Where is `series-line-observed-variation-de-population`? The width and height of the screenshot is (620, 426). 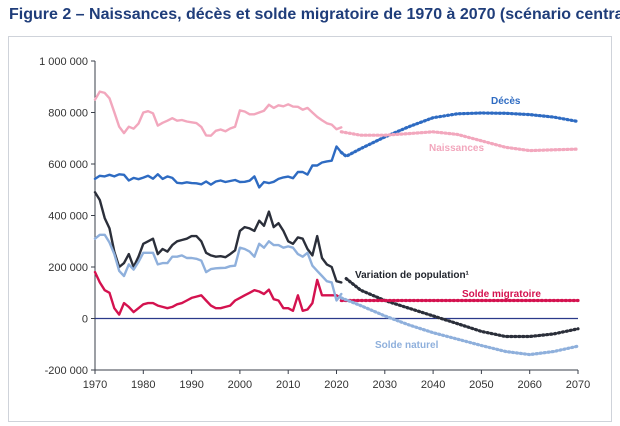 series-line-observed-variation-de-population is located at coordinates (218, 237).